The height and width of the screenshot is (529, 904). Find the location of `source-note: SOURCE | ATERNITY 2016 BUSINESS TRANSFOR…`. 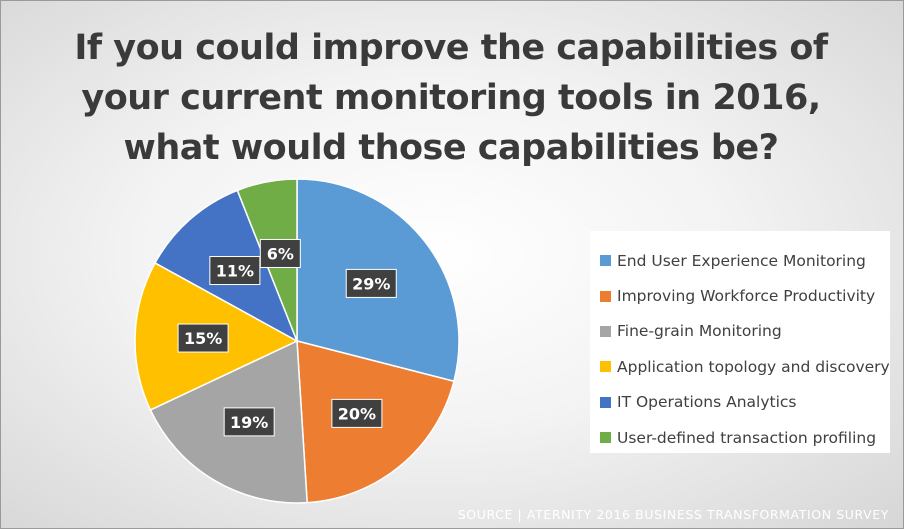

source-note: SOURCE | ATERNITY 2016 BUSINESS TRANSFOR… is located at coordinates (673, 514).